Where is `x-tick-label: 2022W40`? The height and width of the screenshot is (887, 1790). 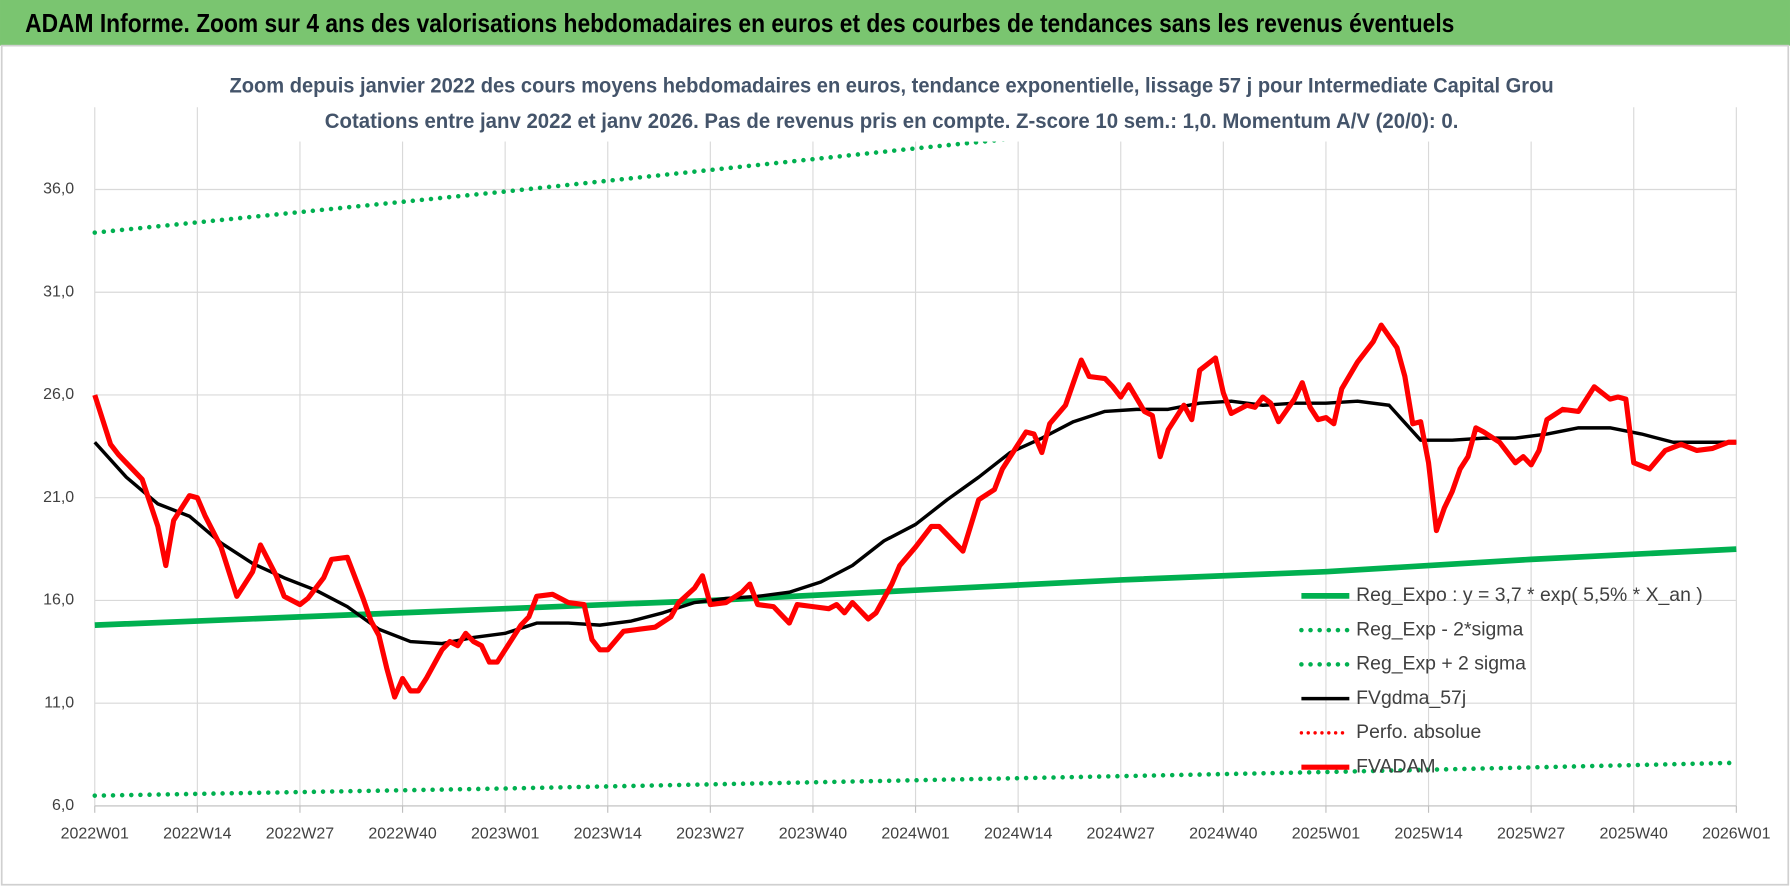 x-tick-label: 2022W40 is located at coordinates (402, 834).